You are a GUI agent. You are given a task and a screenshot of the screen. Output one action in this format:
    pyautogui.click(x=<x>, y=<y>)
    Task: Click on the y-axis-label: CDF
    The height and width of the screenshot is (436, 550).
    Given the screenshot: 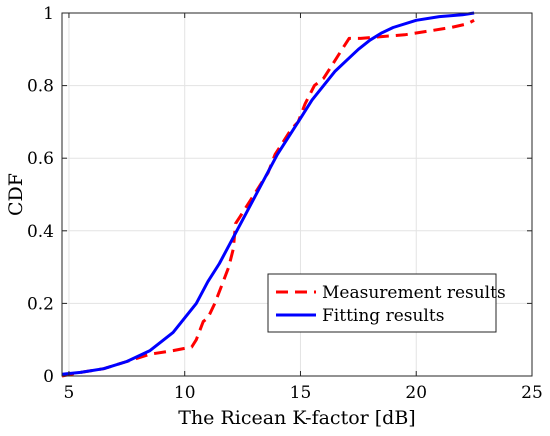 What is the action you would take?
    pyautogui.click(x=16, y=194)
    